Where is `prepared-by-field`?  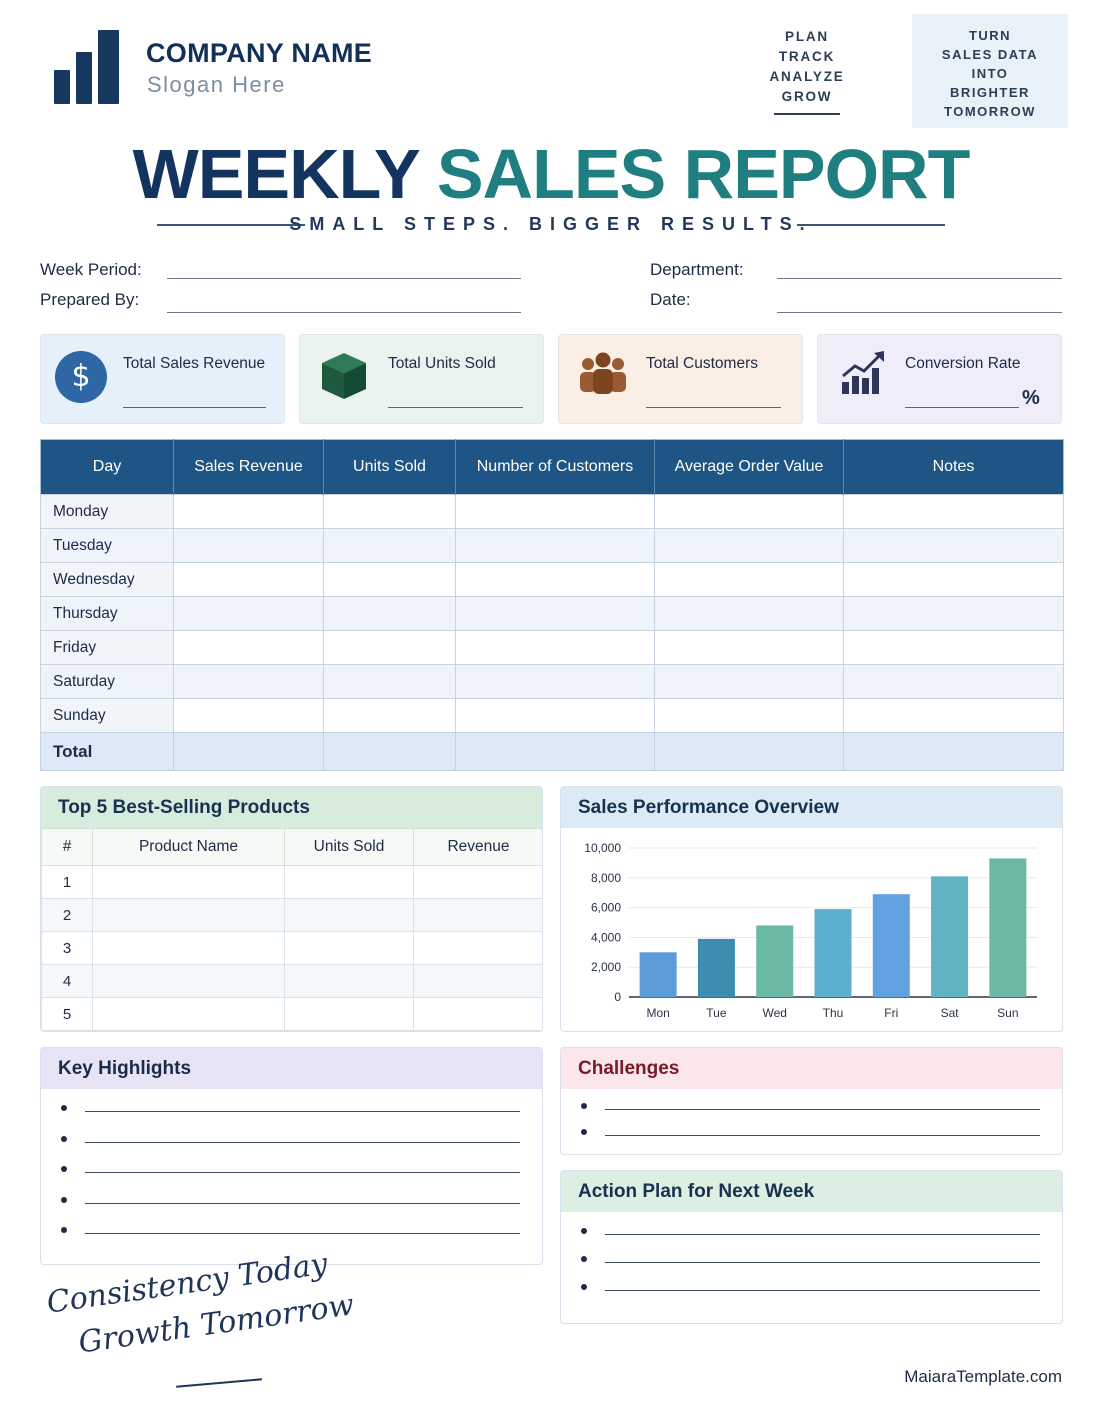 prepared-by-field is located at coordinates (344, 312).